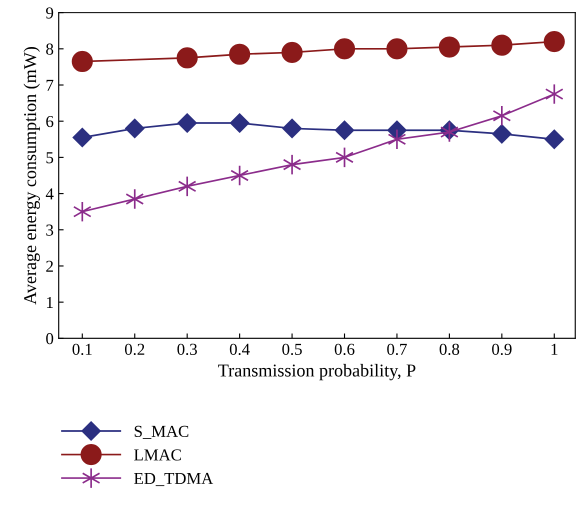 Image resolution: width=587 pixels, height=505 pixels. I want to click on x-tick-label: 0.7, so click(397, 350).